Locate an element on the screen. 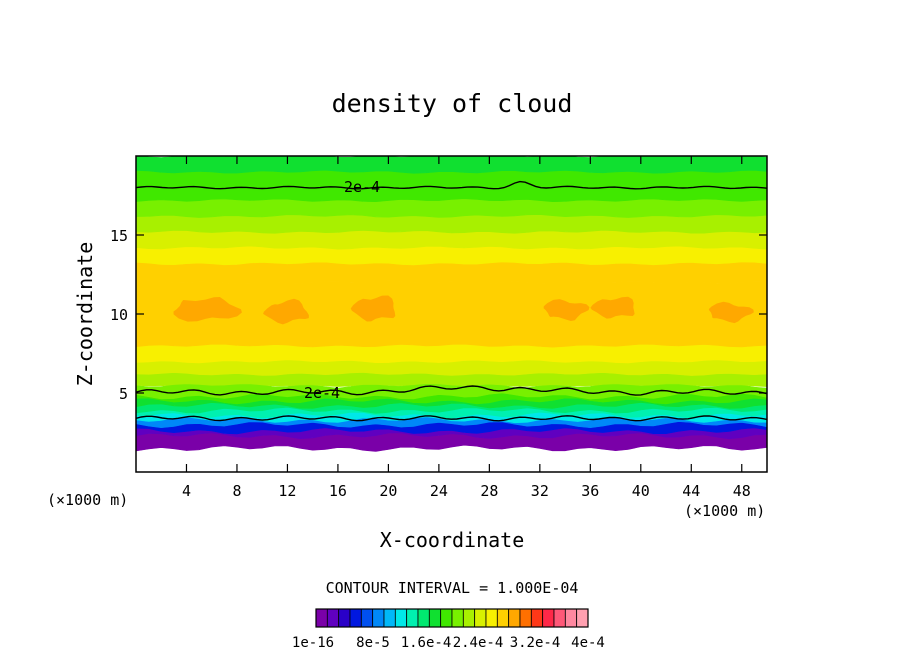 The width and height of the screenshot is (904, 654). y-axis-label: Z-coordinate is located at coordinates (85, 314).